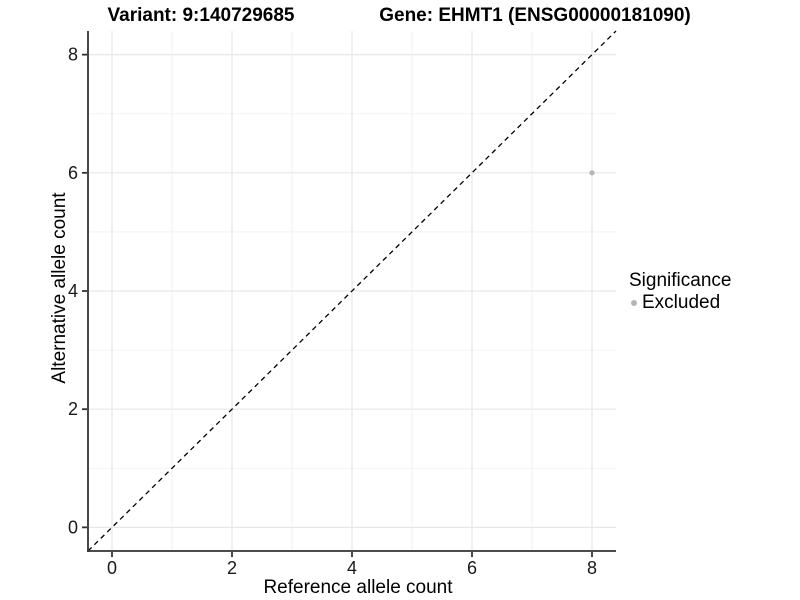 The width and height of the screenshot is (800, 600). Describe the element at coordinates (73, 173) in the screenshot. I see `y-tick-label: 6` at that location.